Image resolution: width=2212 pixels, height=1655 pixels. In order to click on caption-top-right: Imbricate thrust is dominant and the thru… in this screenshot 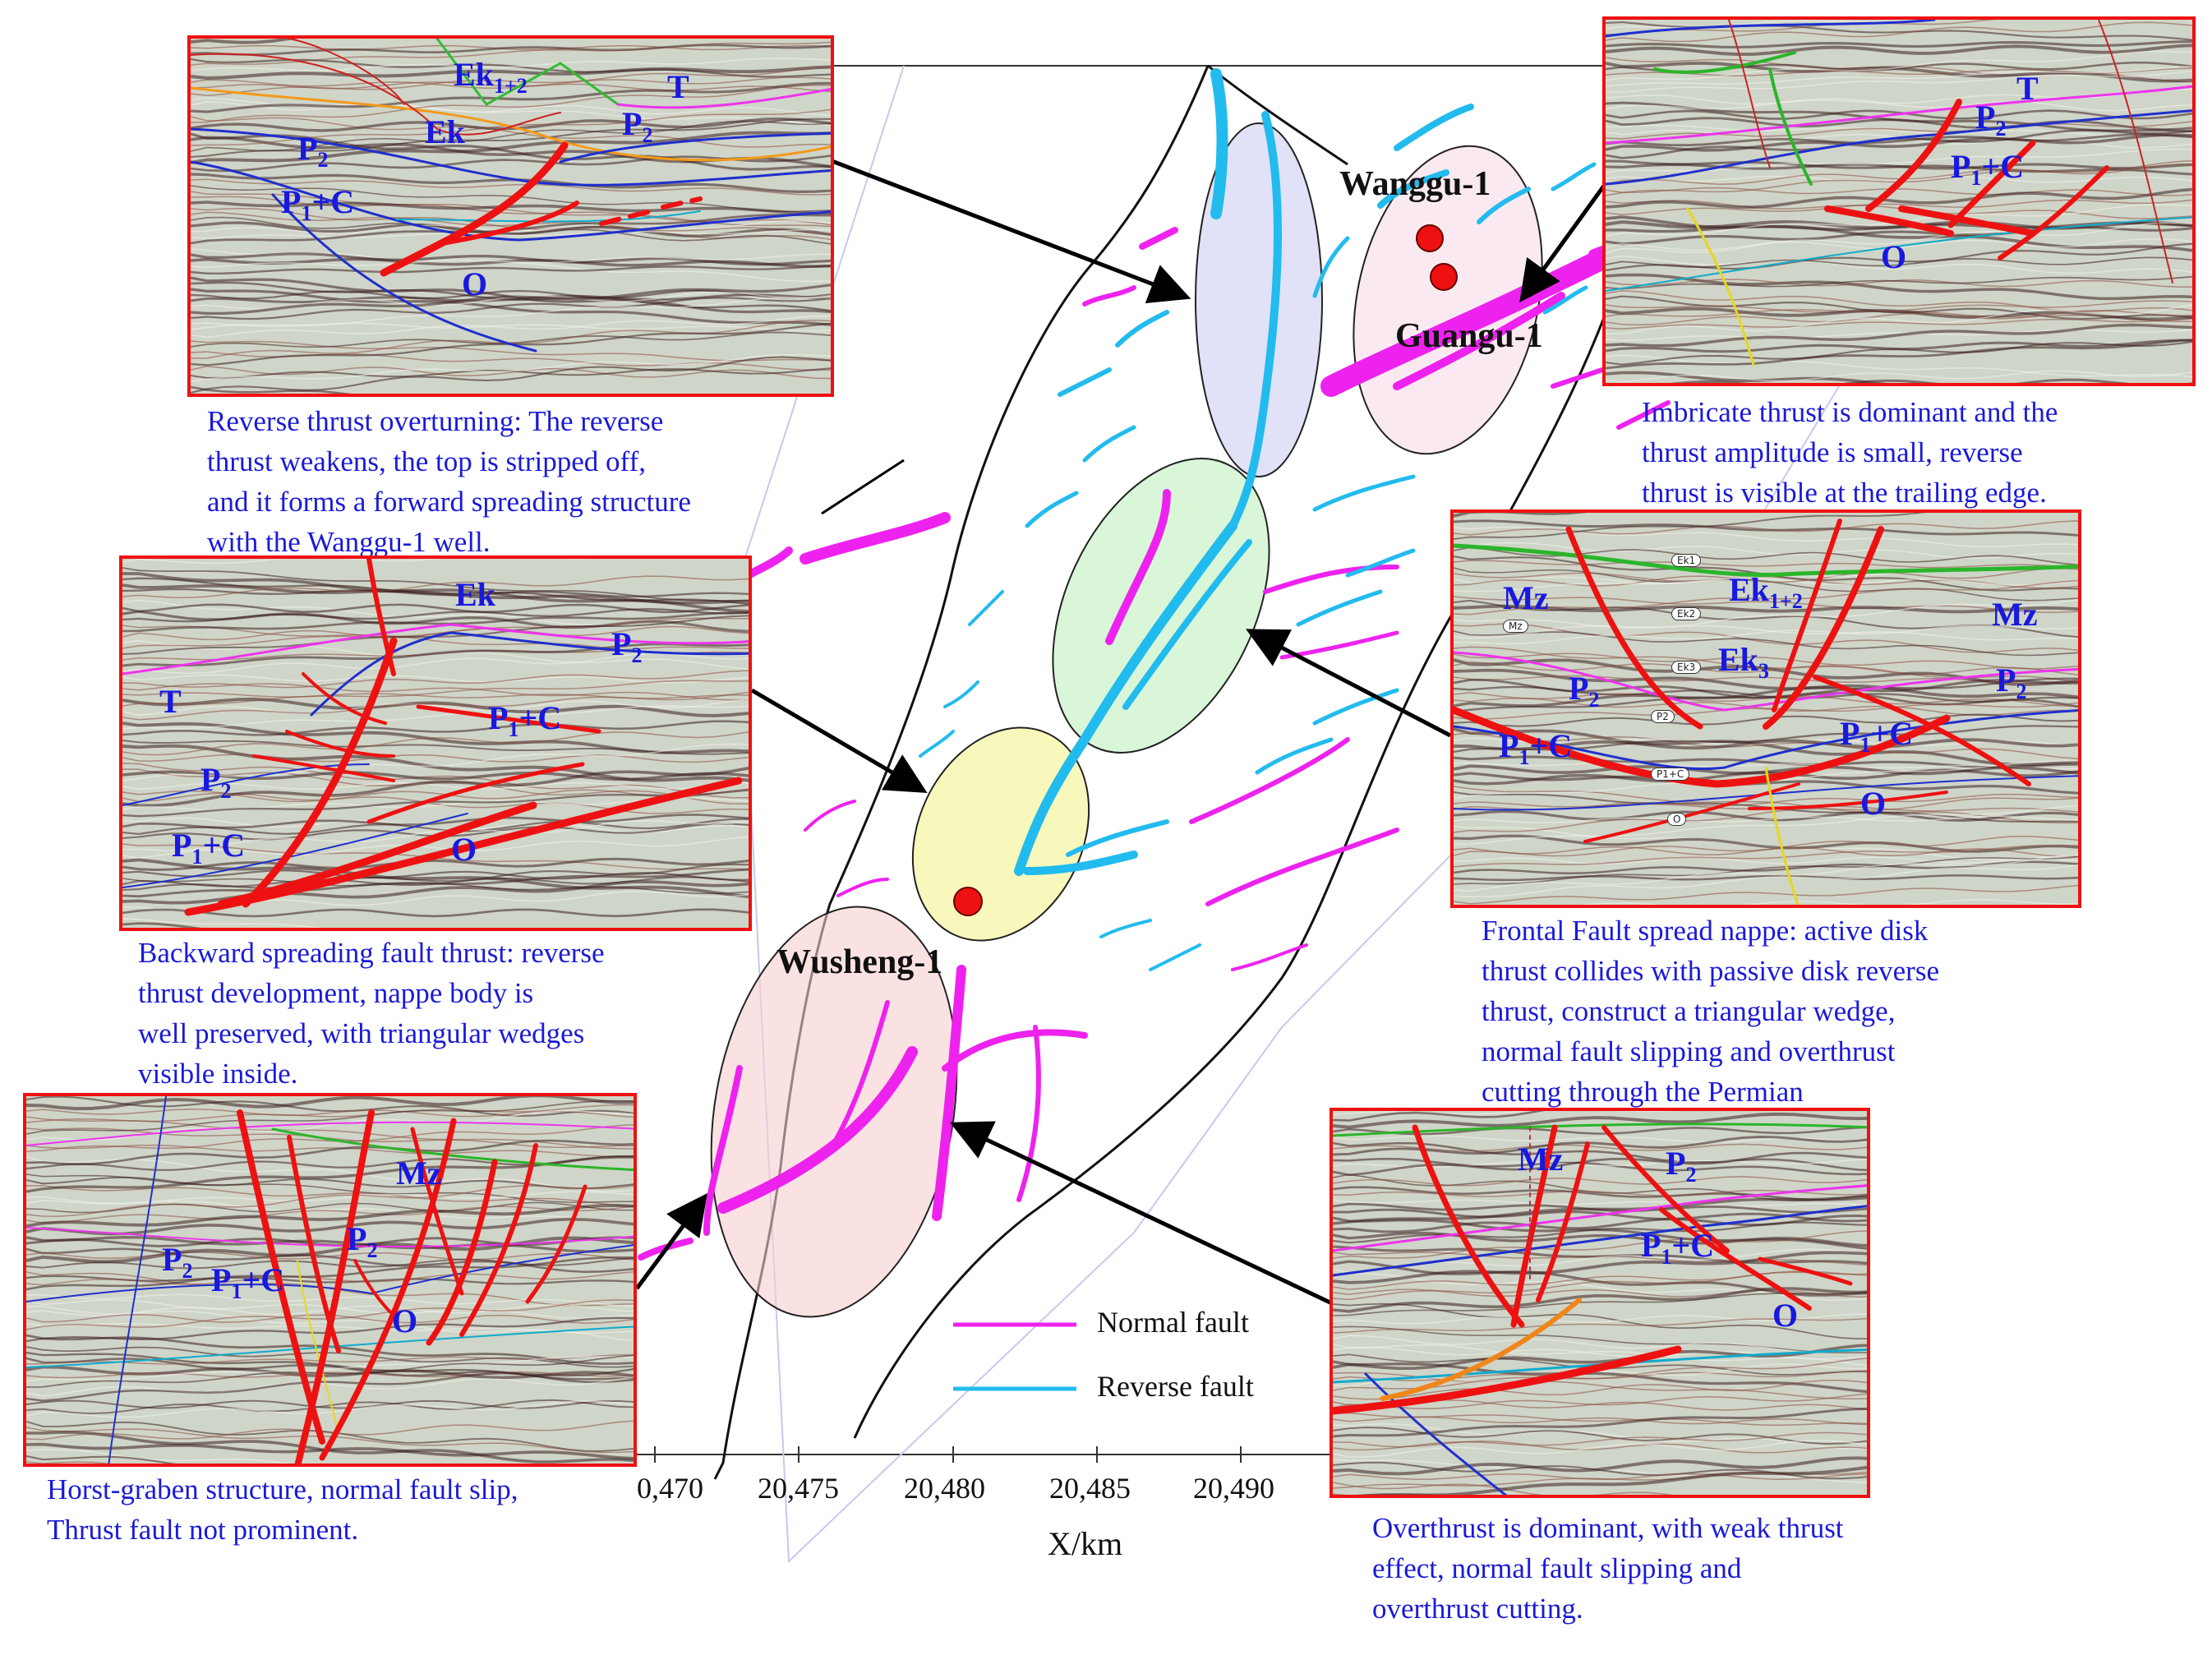, I will do `click(1850, 452)`.